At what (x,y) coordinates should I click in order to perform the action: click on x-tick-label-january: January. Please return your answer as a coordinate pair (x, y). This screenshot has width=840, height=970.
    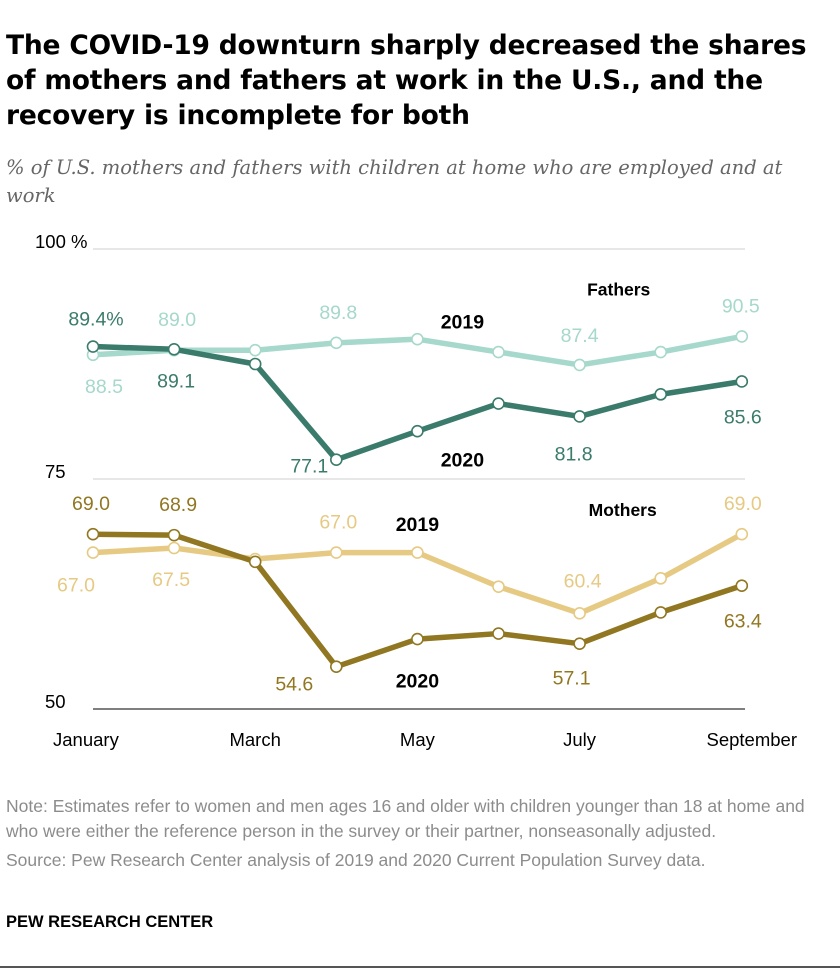
    Looking at the image, I should click on (86, 739).